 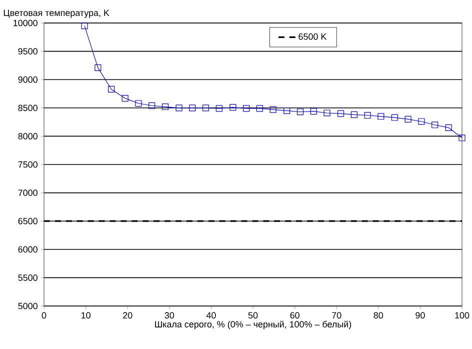 I want to click on x-tick-label: 90, so click(x=420, y=315).